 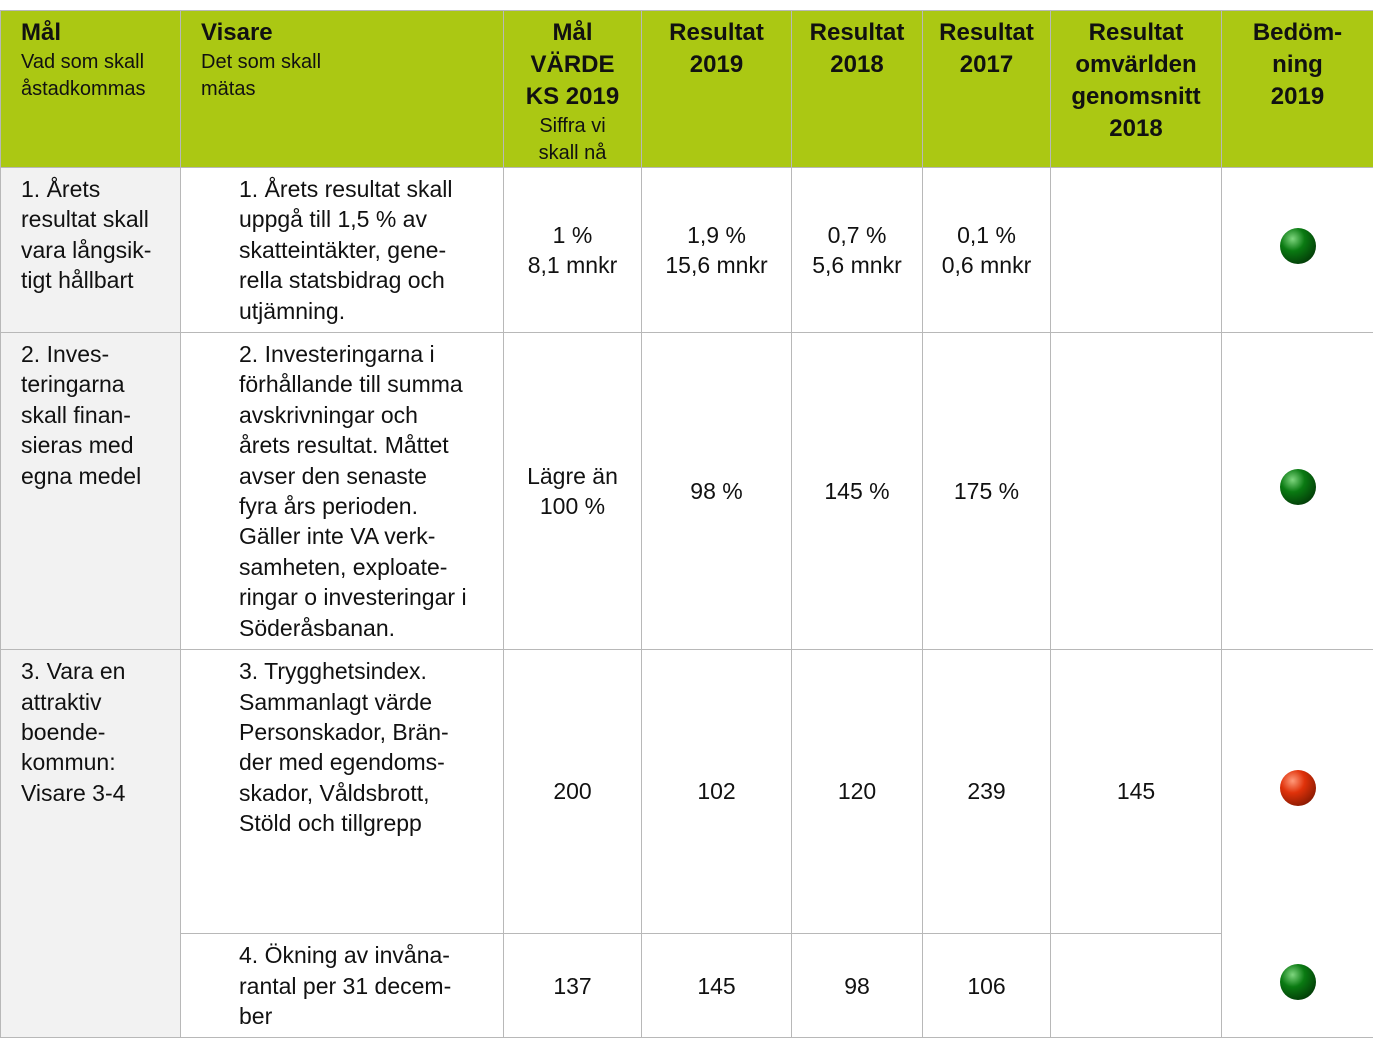 I want to click on column-subtitle: Vad som skall åstadkommas, so click(x=97, y=76).